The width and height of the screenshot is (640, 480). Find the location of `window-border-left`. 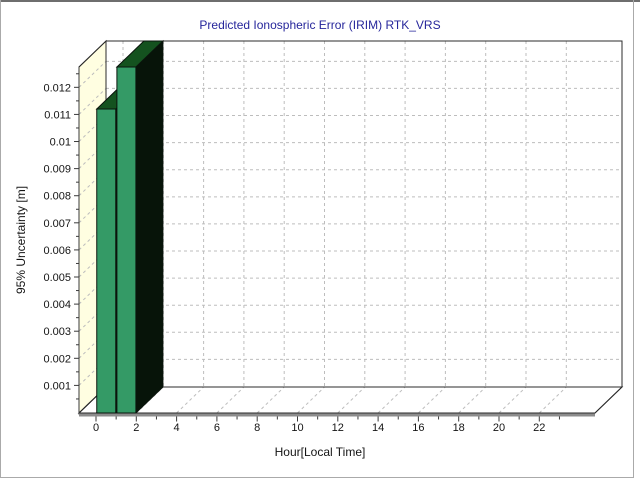

window-border-left is located at coordinates (0, 239).